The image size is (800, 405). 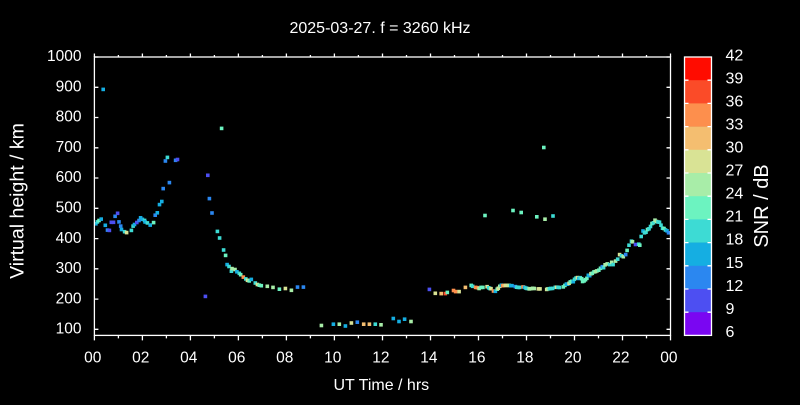 I want to click on svg-text: 36, so click(x=735, y=101).